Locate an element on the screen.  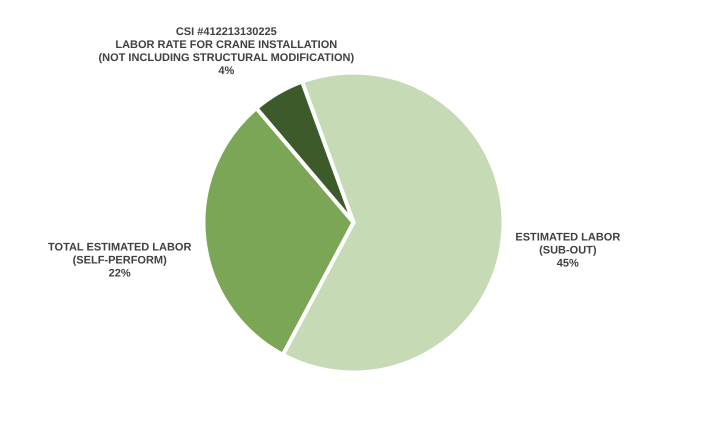
slice-label: CSI #412213130225 LABOR RATE FOR CRANE INSTALLATION (NOT INCLUDING STRUCTURAL MODIFICATION) is located at coordinates (226, 45).